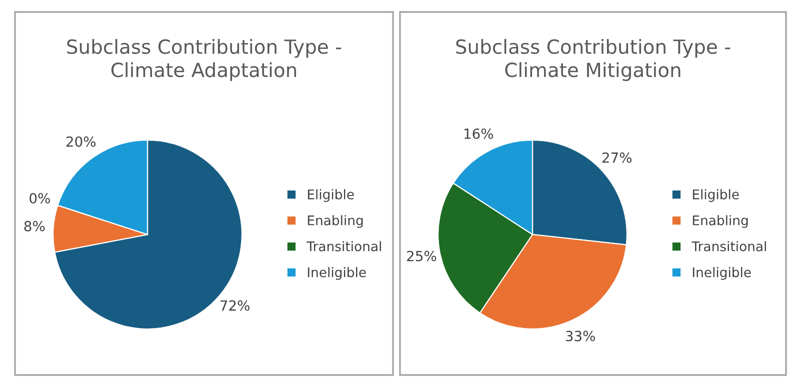 Image resolution: width=800 pixels, height=385 pixels. What do you see at coordinates (421, 256) in the screenshot?
I see `data-label: 25%` at bounding box center [421, 256].